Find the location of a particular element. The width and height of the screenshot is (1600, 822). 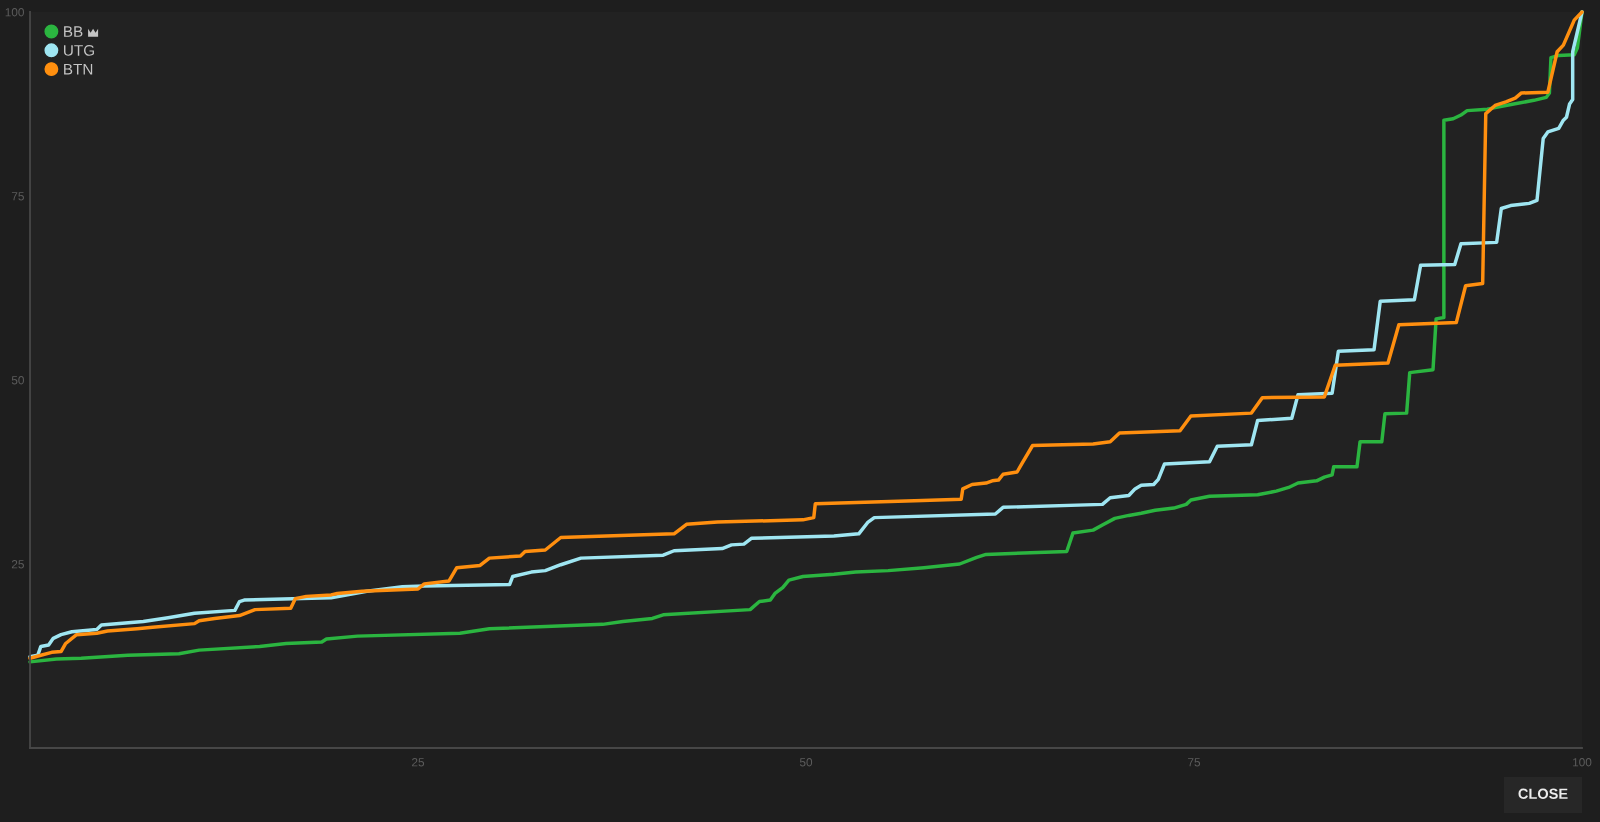

y-tick-label: 100 is located at coordinates (14, 12).